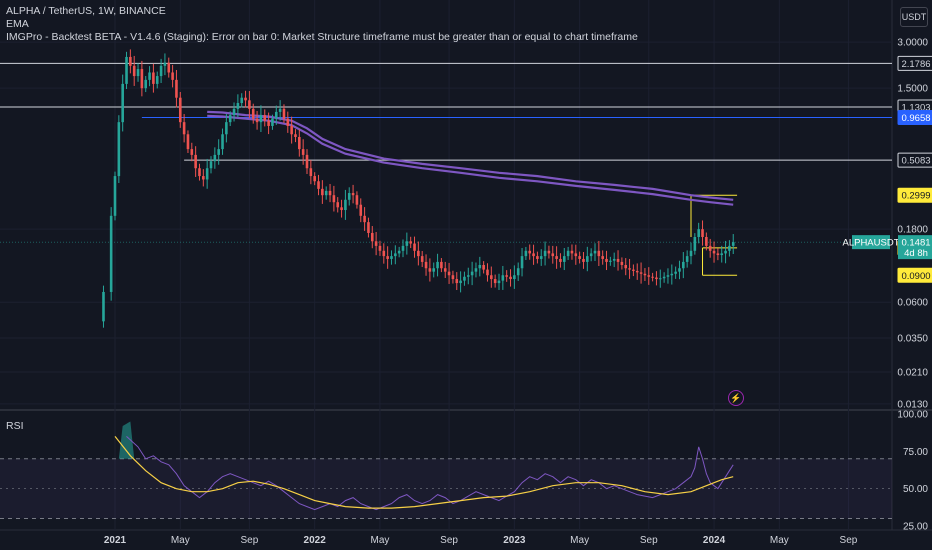 The height and width of the screenshot is (550, 932). What do you see at coordinates (915, 527) in the screenshot?
I see `rsi-tick-label: 25.00` at bounding box center [915, 527].